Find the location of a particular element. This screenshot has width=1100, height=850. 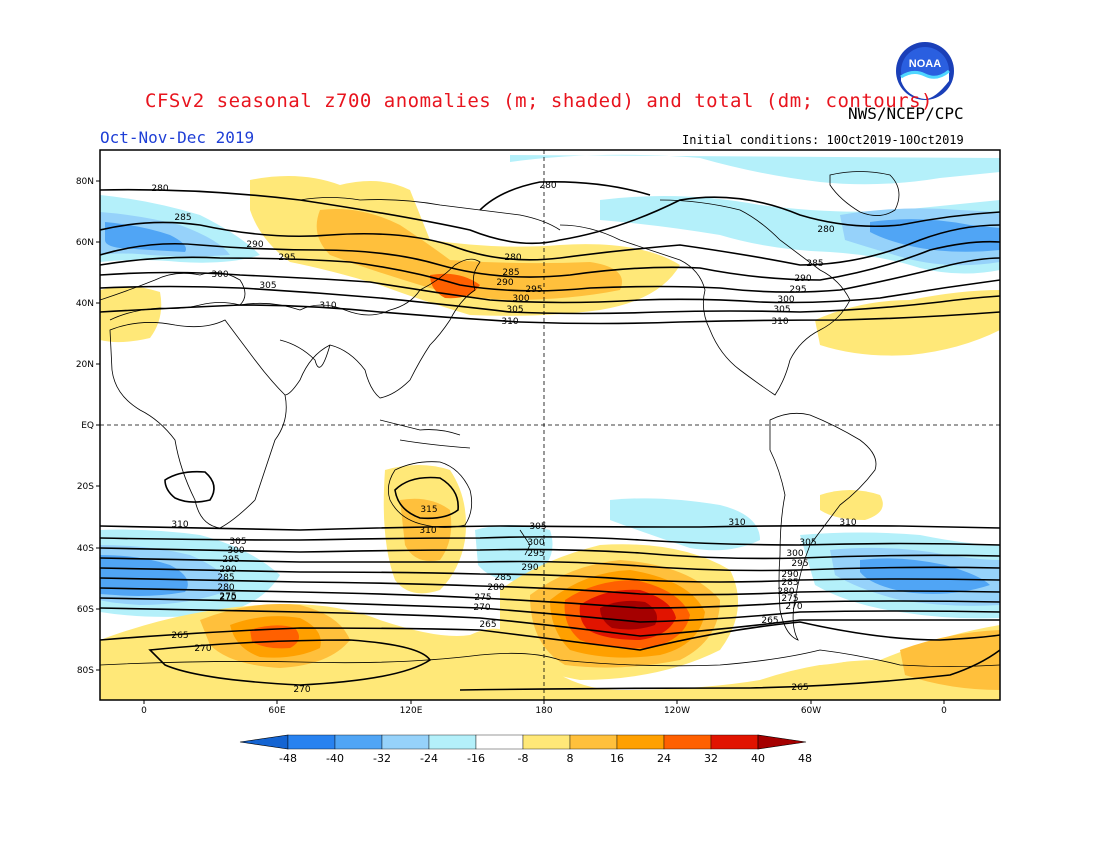

contour-310-africa-loop is located at coordinates (189, 486).